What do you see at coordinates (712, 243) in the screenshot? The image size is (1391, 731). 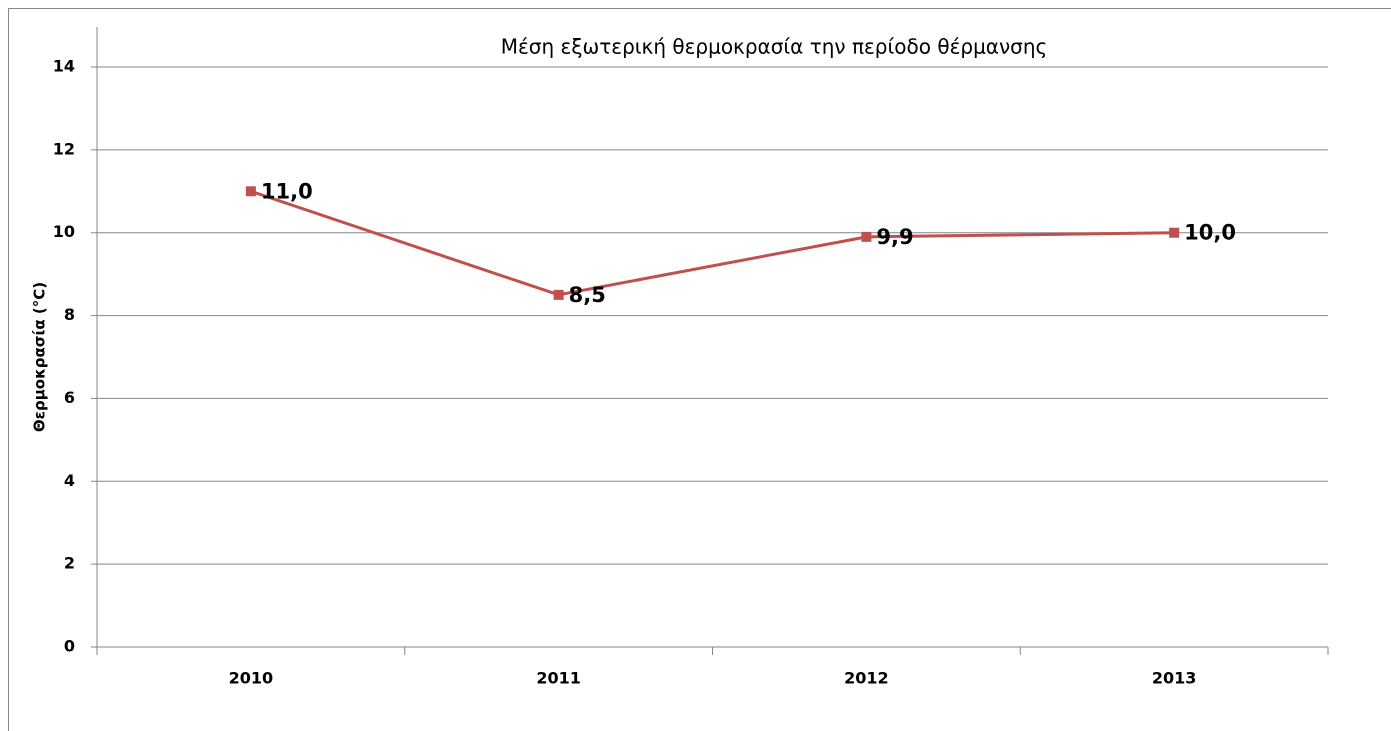 I see `series-line` at bounding box center [712, 243].